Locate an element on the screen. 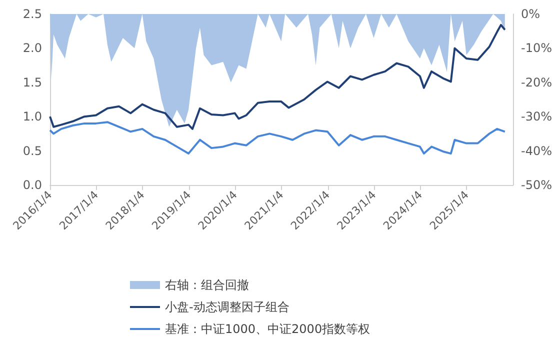 The width and height of the screenshot is (555, 348). y2-tick-label: 0% is located at coordinates (530, 14).